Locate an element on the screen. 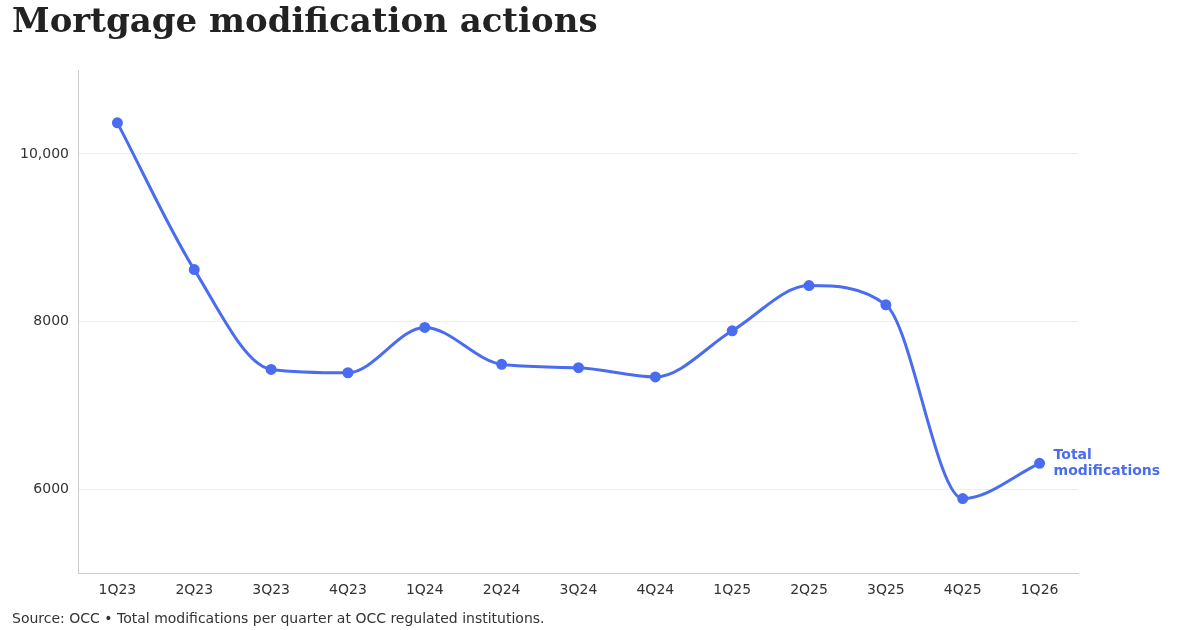 This screenshot has height=630, width=1200. x-tick-label: 3Q23 is located at coordinates (271, 589).